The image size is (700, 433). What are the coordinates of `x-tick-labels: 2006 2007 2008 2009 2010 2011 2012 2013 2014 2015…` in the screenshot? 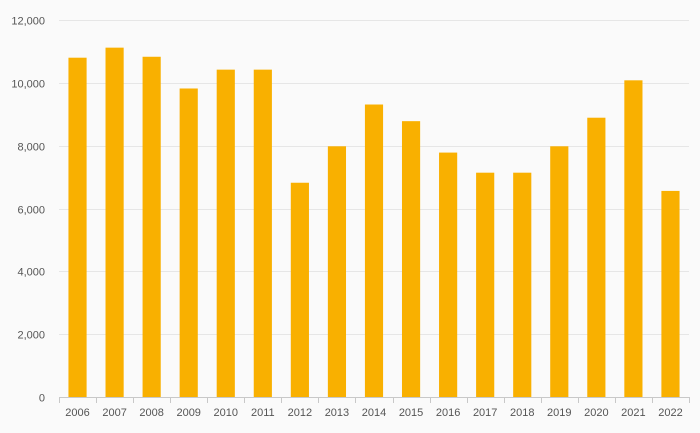 It's located at (373, 413).